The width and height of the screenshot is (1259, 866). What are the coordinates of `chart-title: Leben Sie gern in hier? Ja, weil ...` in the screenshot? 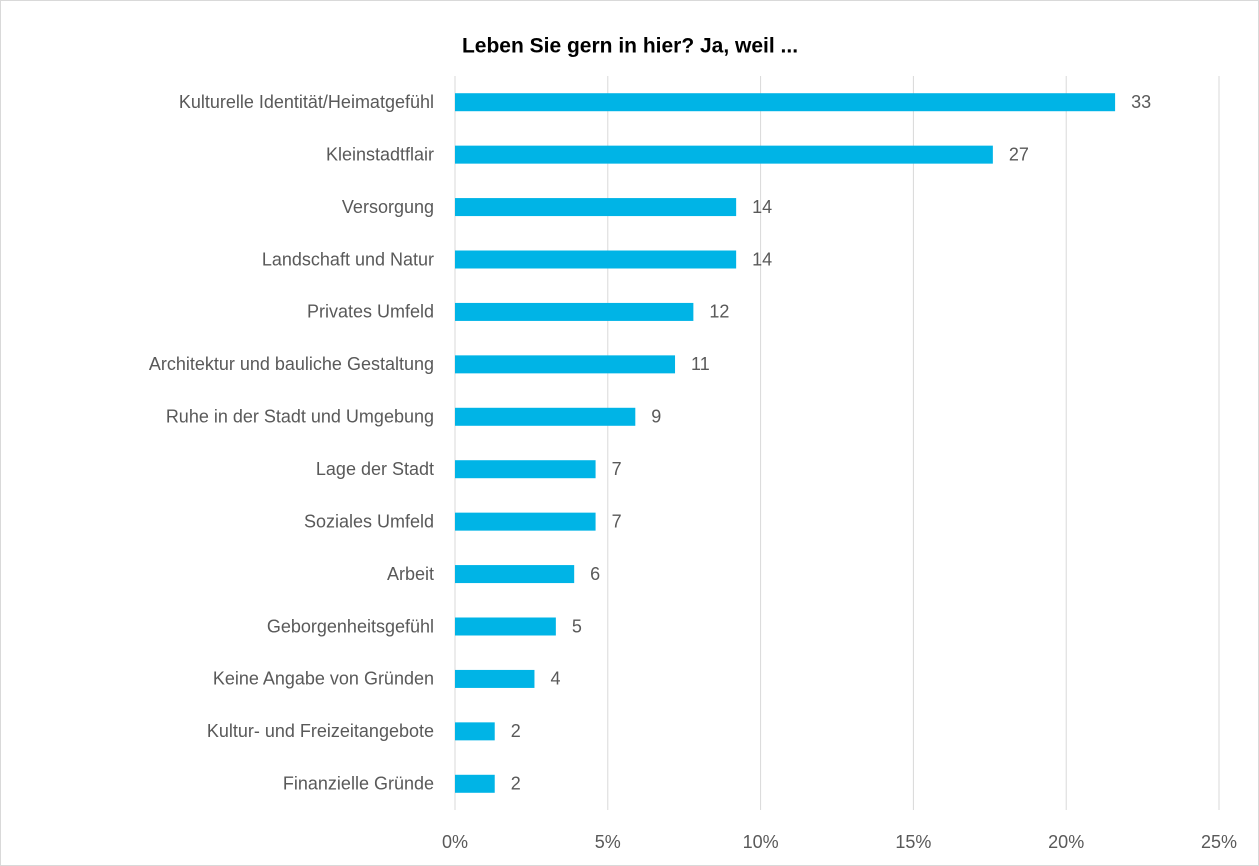 It's located at (630, 46).